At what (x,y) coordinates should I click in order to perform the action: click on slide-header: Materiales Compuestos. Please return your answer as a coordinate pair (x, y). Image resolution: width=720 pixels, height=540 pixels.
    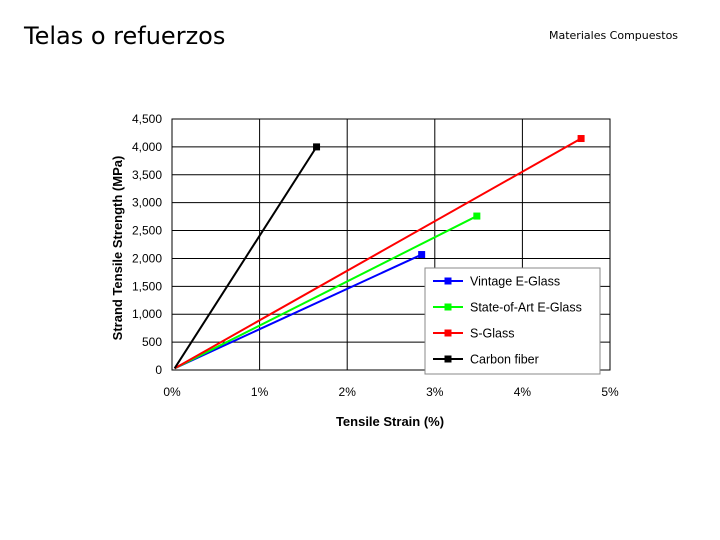
    Looking at the image, I should click on (614, 35).